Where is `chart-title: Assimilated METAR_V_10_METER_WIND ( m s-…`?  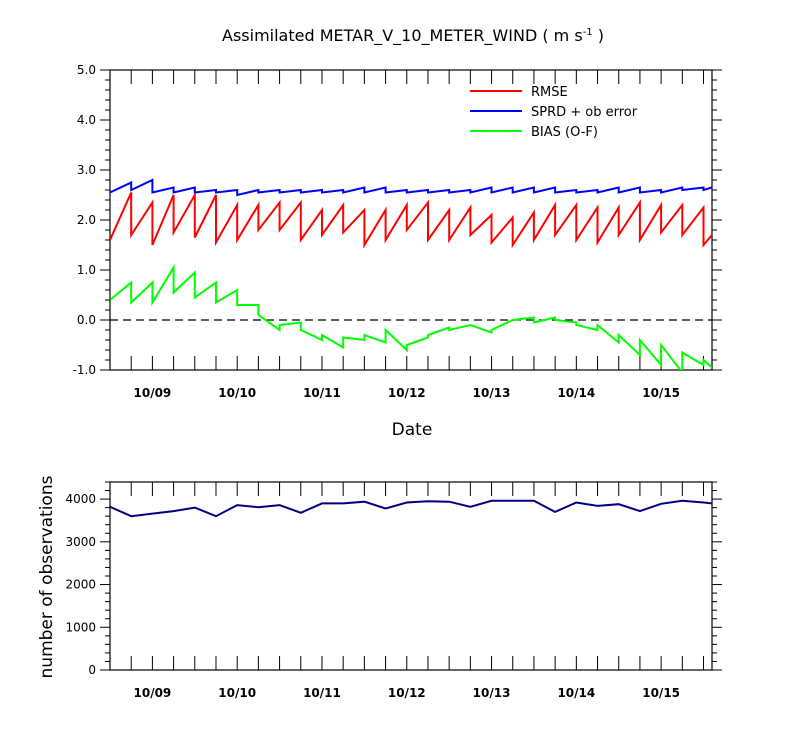
chart-title: Assimilated METAR_V_10_METER_WIND ( m s-… is located at coordinates (413, 36).